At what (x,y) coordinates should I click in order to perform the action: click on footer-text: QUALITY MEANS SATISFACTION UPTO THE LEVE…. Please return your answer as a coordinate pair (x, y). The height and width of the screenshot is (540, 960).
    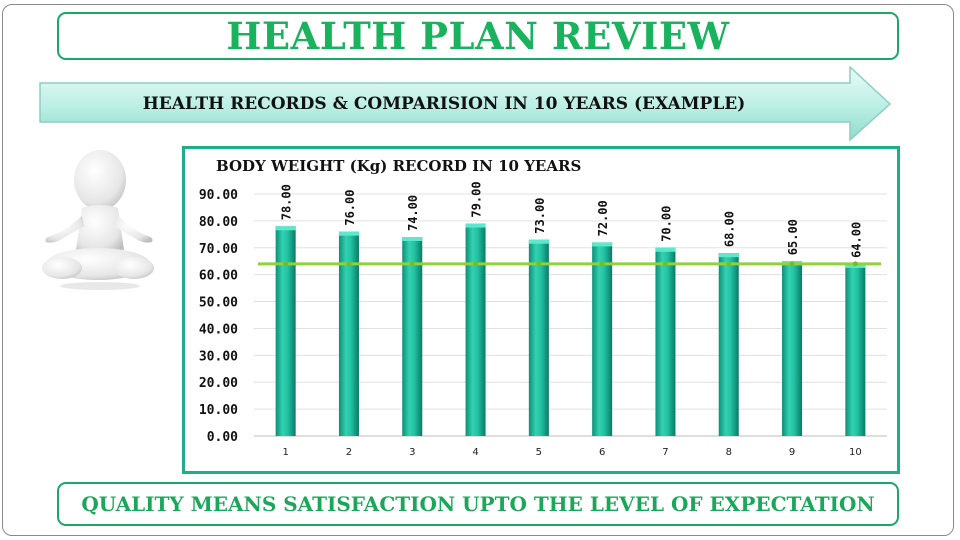
    Looking at the image, I should click on (478, 504).